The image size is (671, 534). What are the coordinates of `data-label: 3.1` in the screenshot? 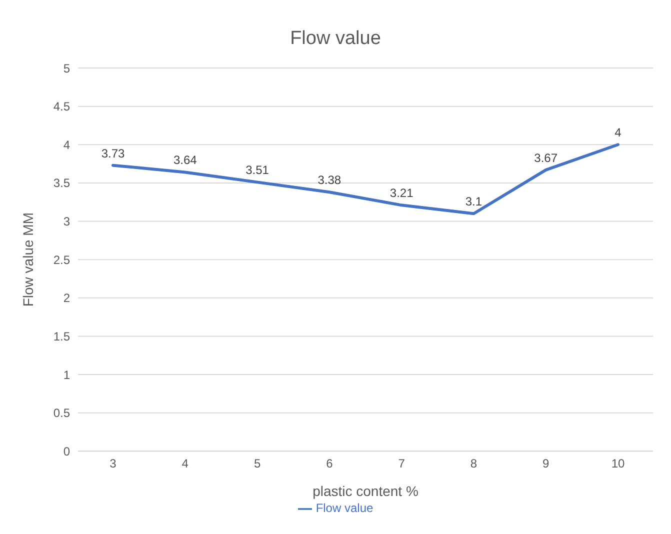 It's located at (473, 201).